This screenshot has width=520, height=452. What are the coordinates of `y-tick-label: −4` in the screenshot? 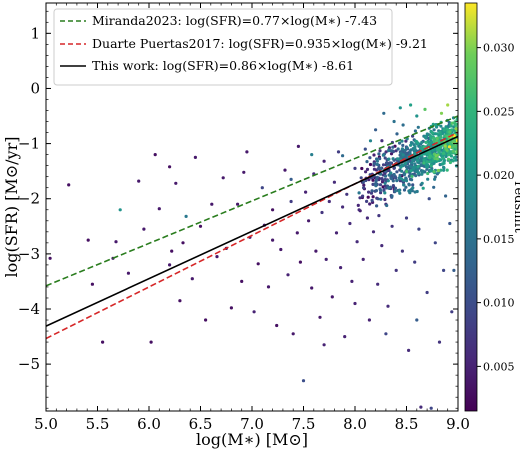 It's located at (29, 309).